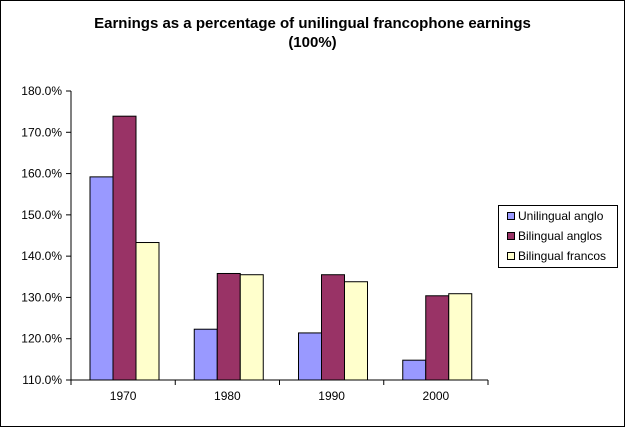  I want to click on bar-unilingual-anglo-1970, so click(101, 278).